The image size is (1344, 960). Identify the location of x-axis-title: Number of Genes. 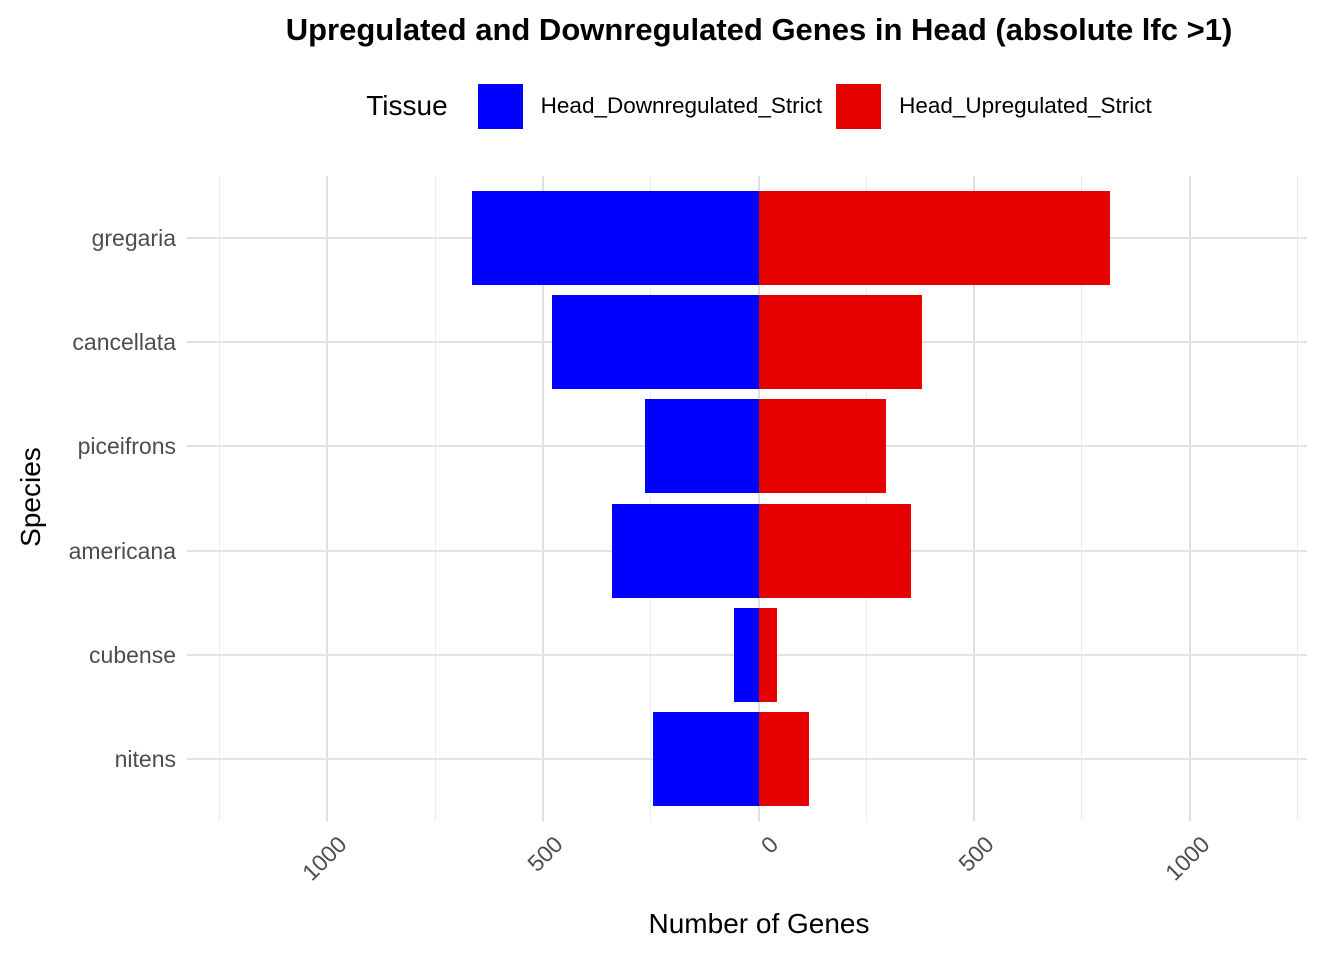
(759, 923).